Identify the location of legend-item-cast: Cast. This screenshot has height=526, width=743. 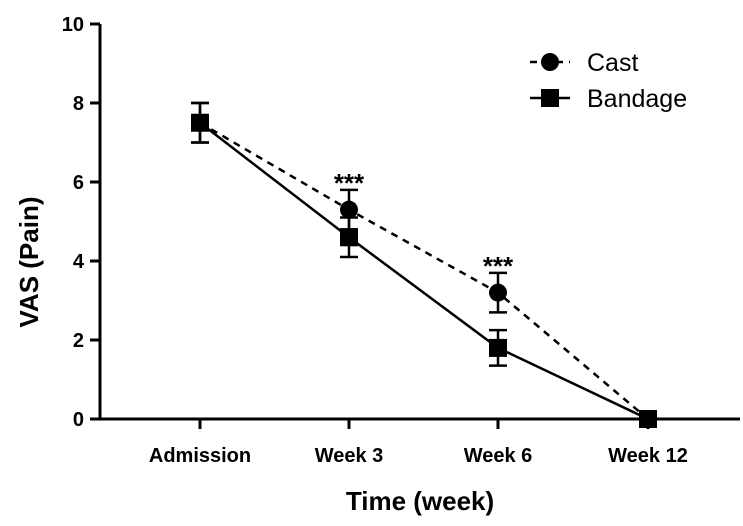
(584, 63).